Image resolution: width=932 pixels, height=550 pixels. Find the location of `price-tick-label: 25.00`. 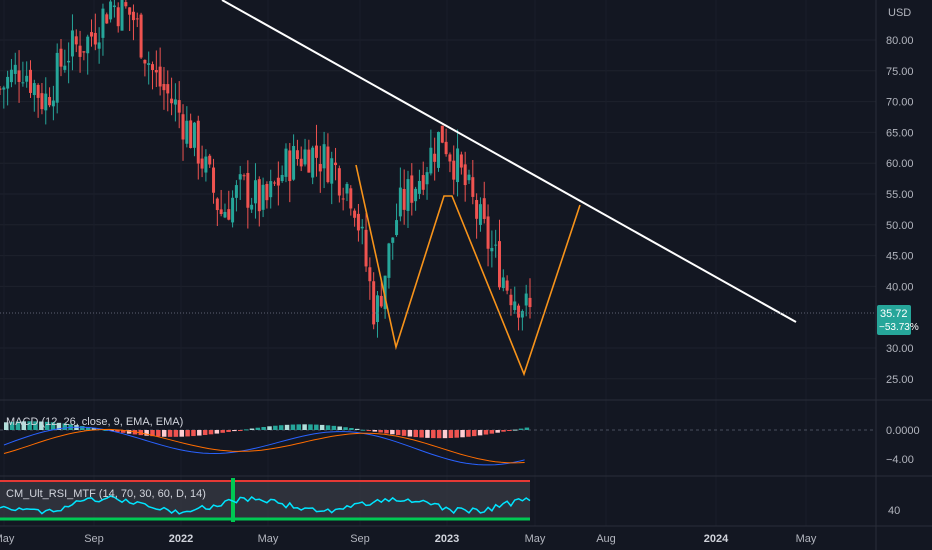

price-tick-label: 25.00 is located at coordinates (900, 380).